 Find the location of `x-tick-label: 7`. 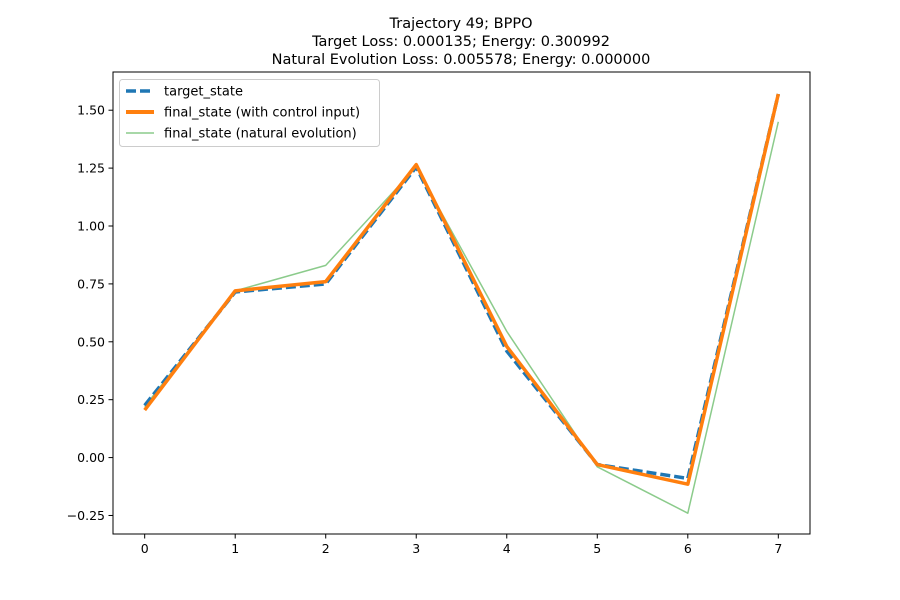

x-tick-label: 7 is located at coordinates (778, 548).